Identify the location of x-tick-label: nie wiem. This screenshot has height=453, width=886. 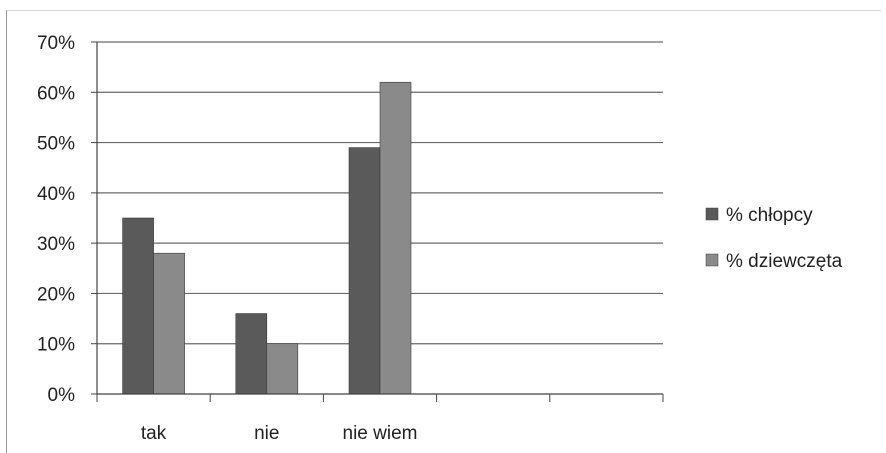
(380, 433).